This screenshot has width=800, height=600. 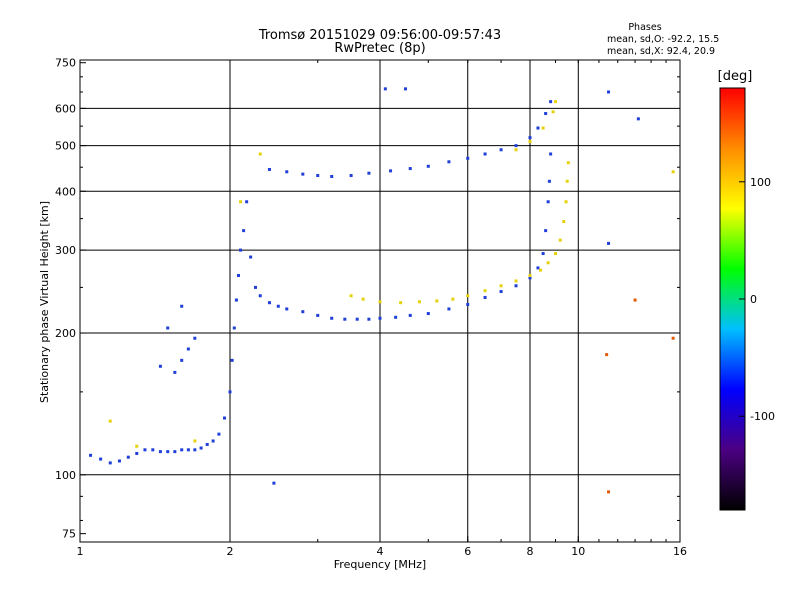 What do you see at coordinates (680, 551) in the screenshot?
I see `x-tick-label: 16` at bounding box center [680, 551].